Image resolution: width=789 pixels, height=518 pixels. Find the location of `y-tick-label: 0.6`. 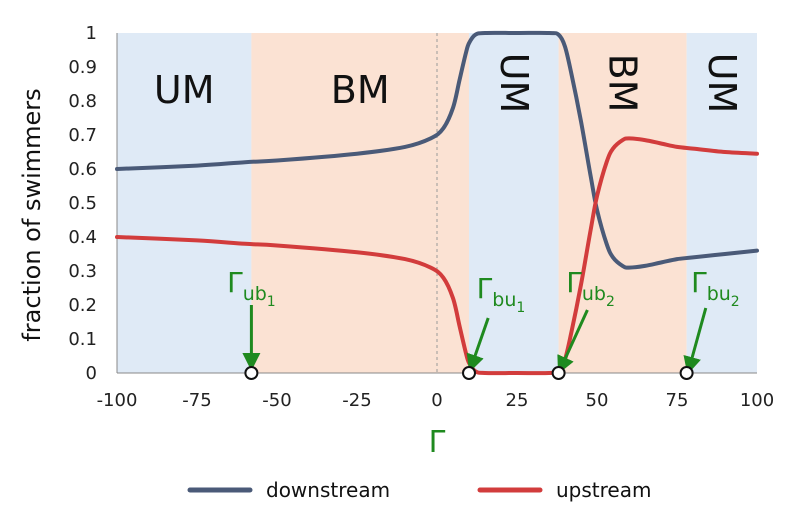

y-tick-label: 0.6 is located at coordinates (82, 169).